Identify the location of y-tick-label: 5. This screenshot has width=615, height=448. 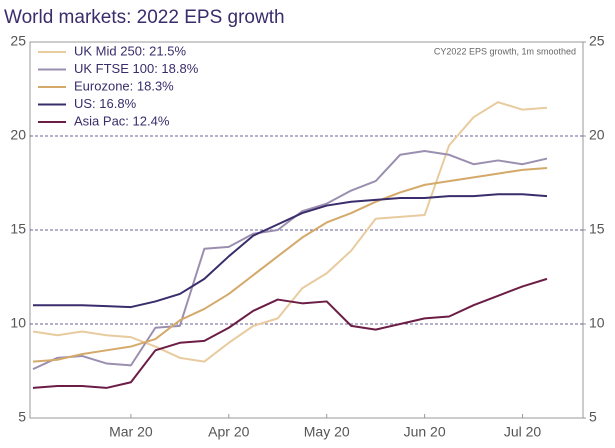
(22, 417).